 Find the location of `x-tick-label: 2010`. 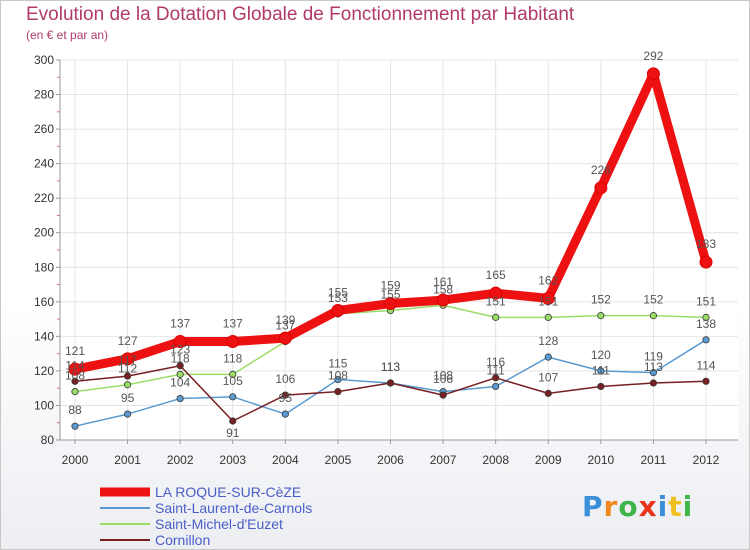

x-tick-label: 2010 is located at coordinates (600, 460).